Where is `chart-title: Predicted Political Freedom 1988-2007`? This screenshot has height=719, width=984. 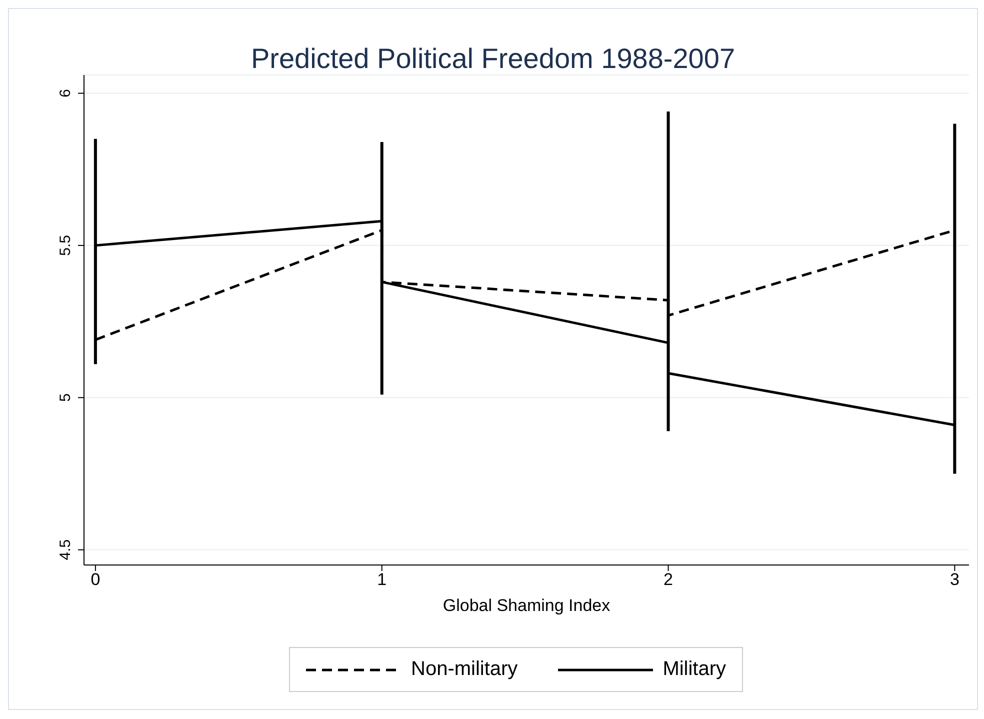
chart-title: Predicted Political Freedom 1988-2007 is located at coordinates (493, 59).